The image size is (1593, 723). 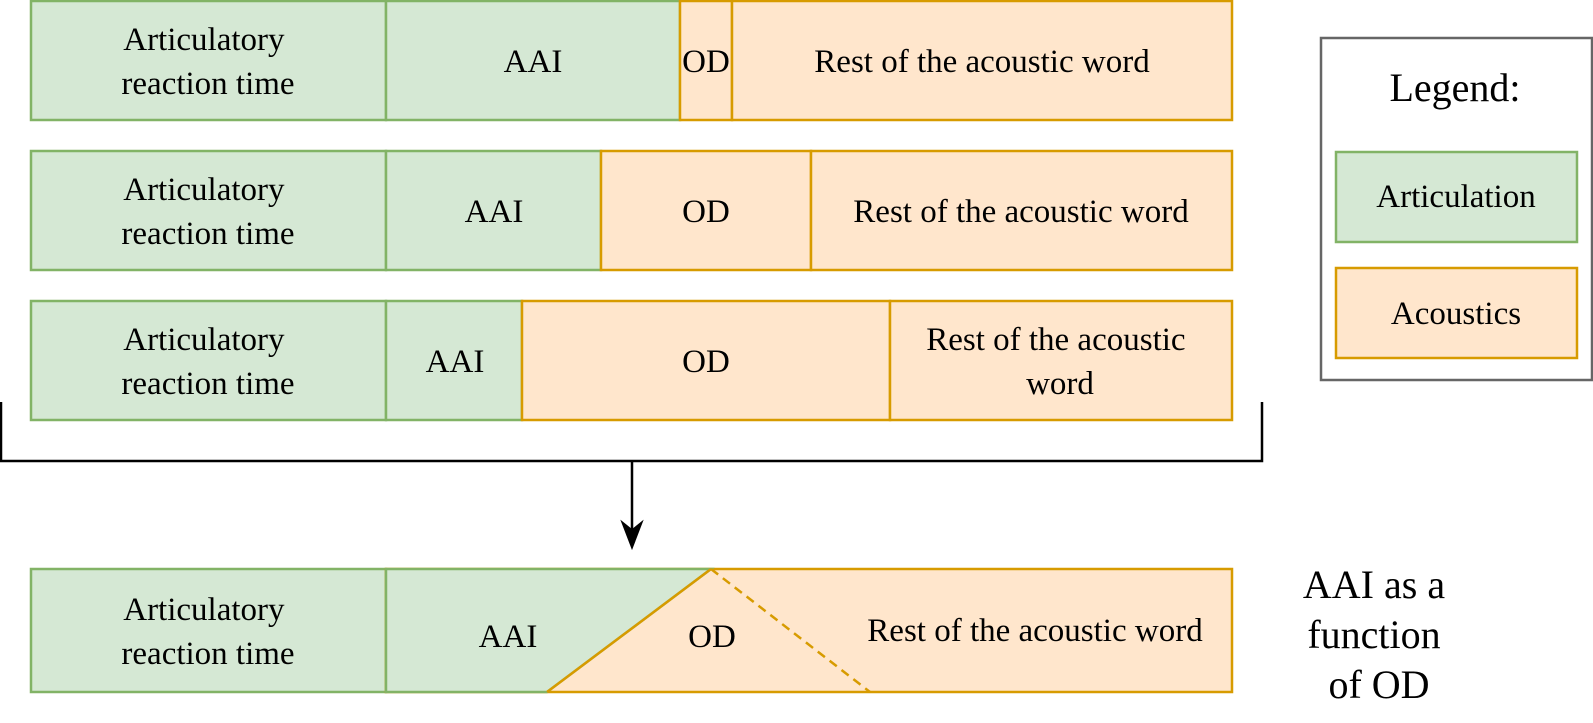 I want to click on legend-articulation-label: Articulation, so click(x=1455, y=197).